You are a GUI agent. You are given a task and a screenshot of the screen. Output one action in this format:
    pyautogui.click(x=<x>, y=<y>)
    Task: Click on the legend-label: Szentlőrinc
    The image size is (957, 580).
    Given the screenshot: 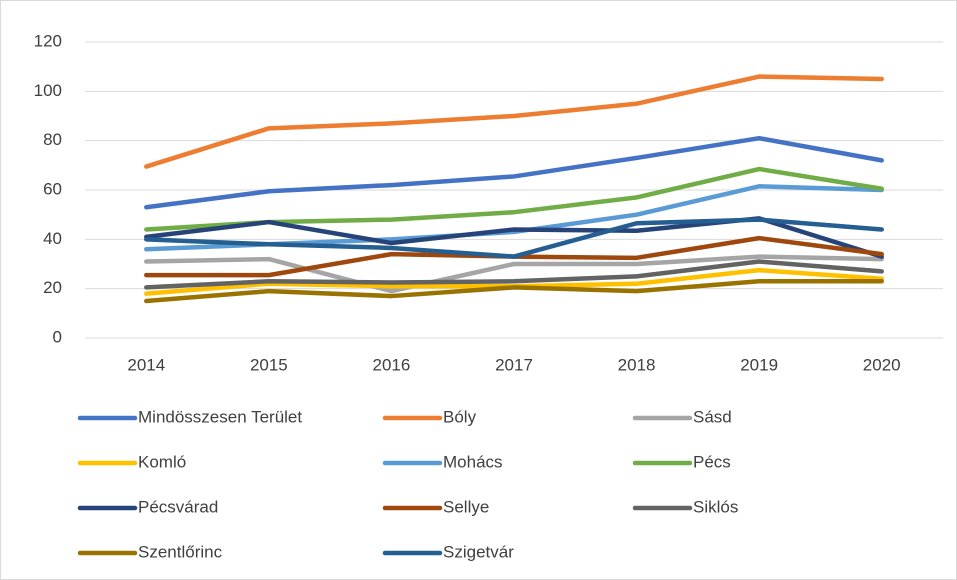 What is the action you would take?
    pyautogui.click(x=180, y=551)
    